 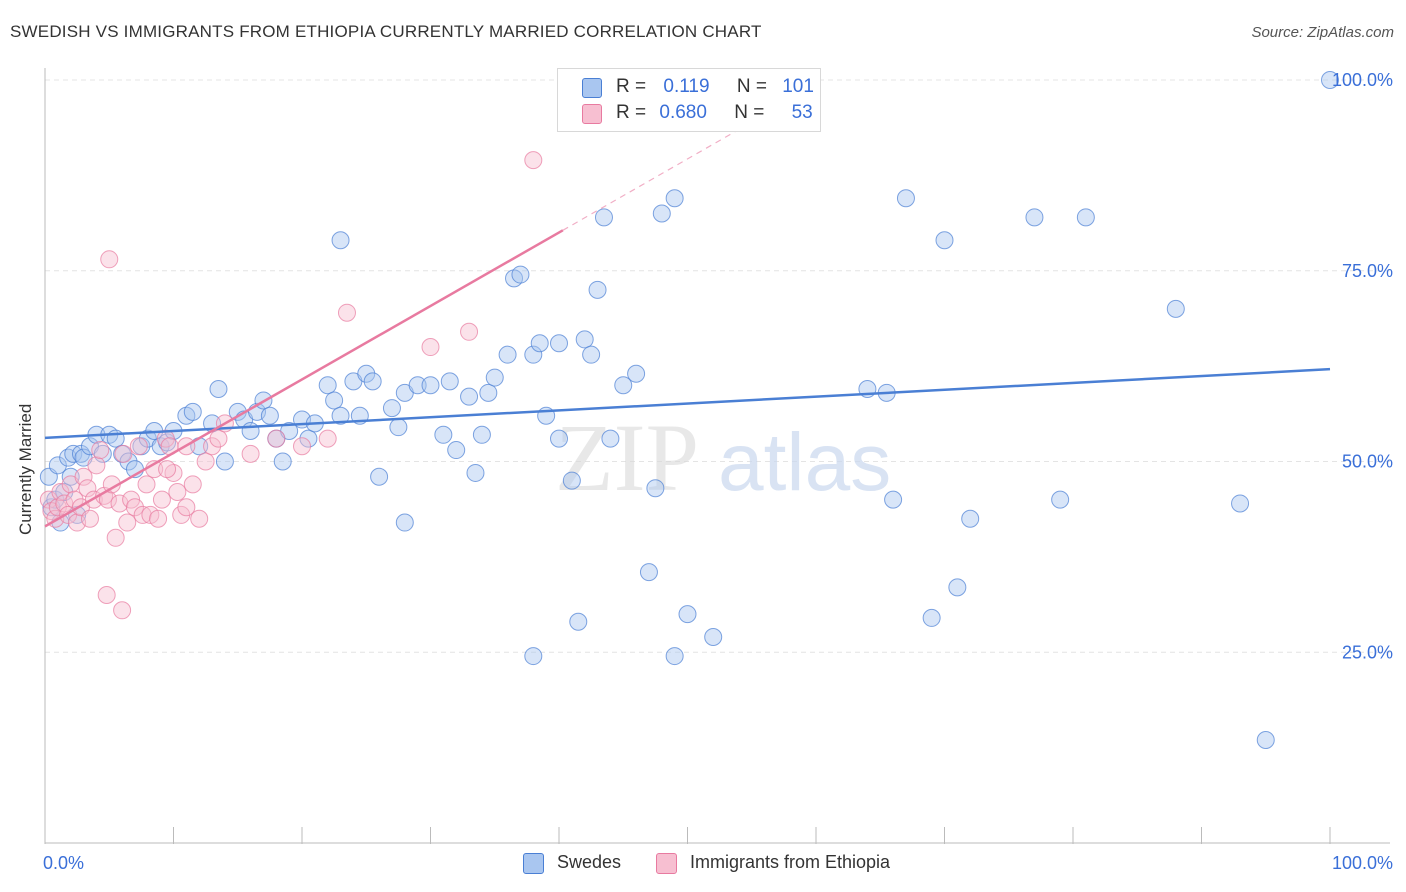 I want to click on ethiopia-legend-swatch, so click(x=666, y=863).